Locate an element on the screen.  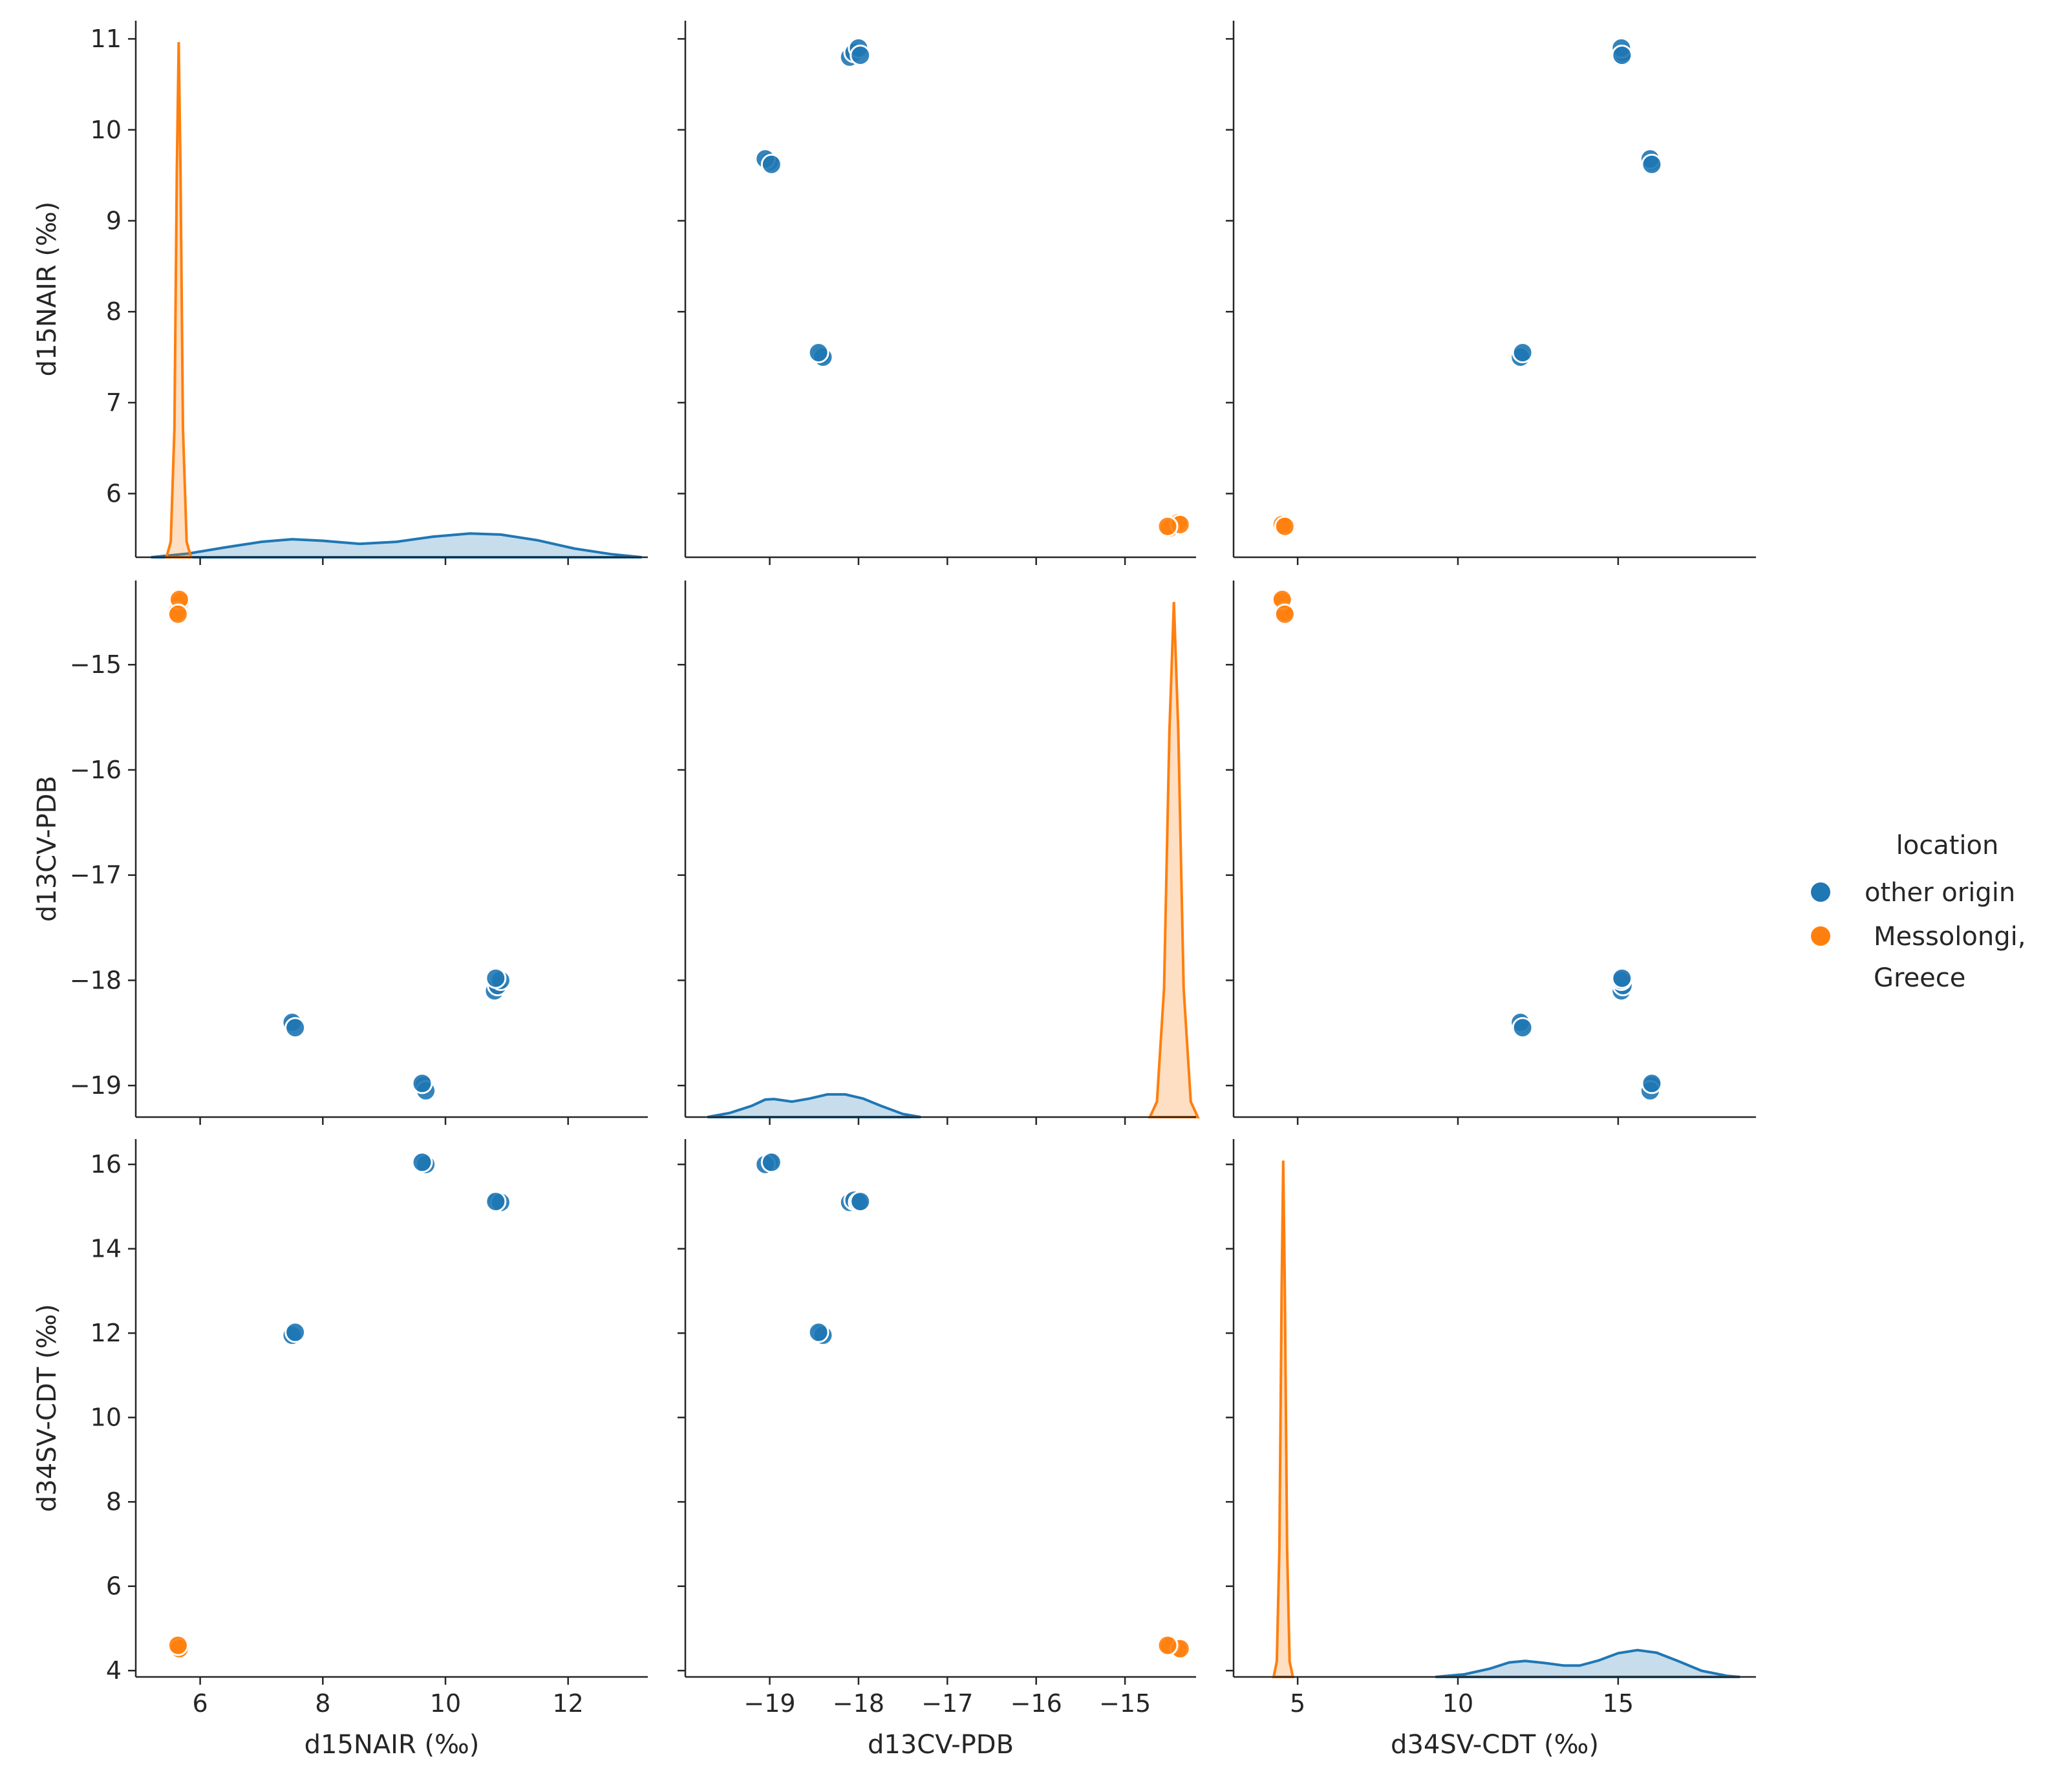
legend: location other origin Messolongi, Greece is located at coordinates (1918, 912).